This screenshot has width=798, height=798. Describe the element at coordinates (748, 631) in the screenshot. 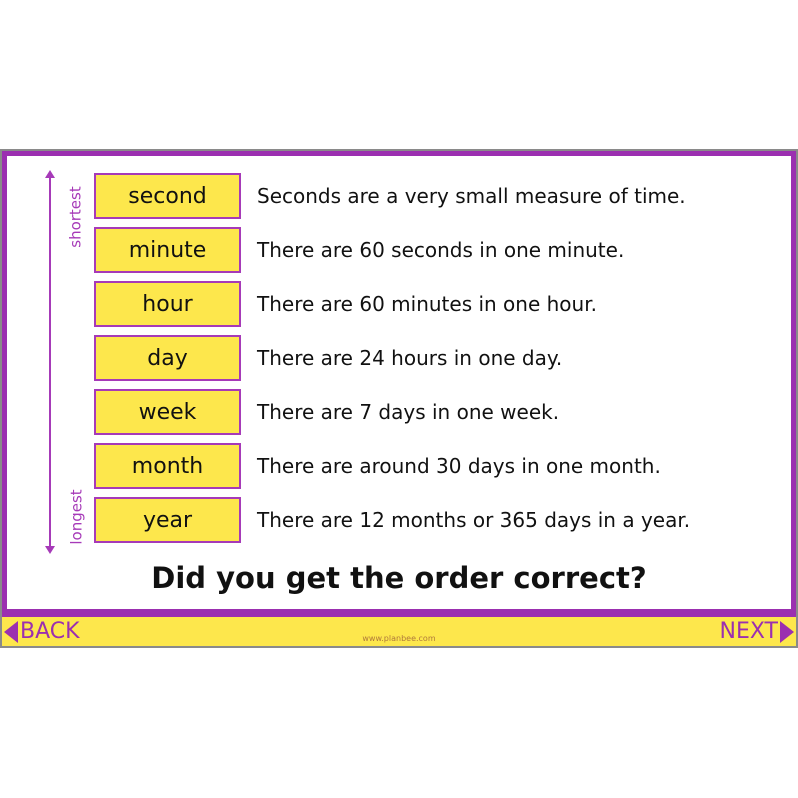

I see `next-label: NEXT` at that location.